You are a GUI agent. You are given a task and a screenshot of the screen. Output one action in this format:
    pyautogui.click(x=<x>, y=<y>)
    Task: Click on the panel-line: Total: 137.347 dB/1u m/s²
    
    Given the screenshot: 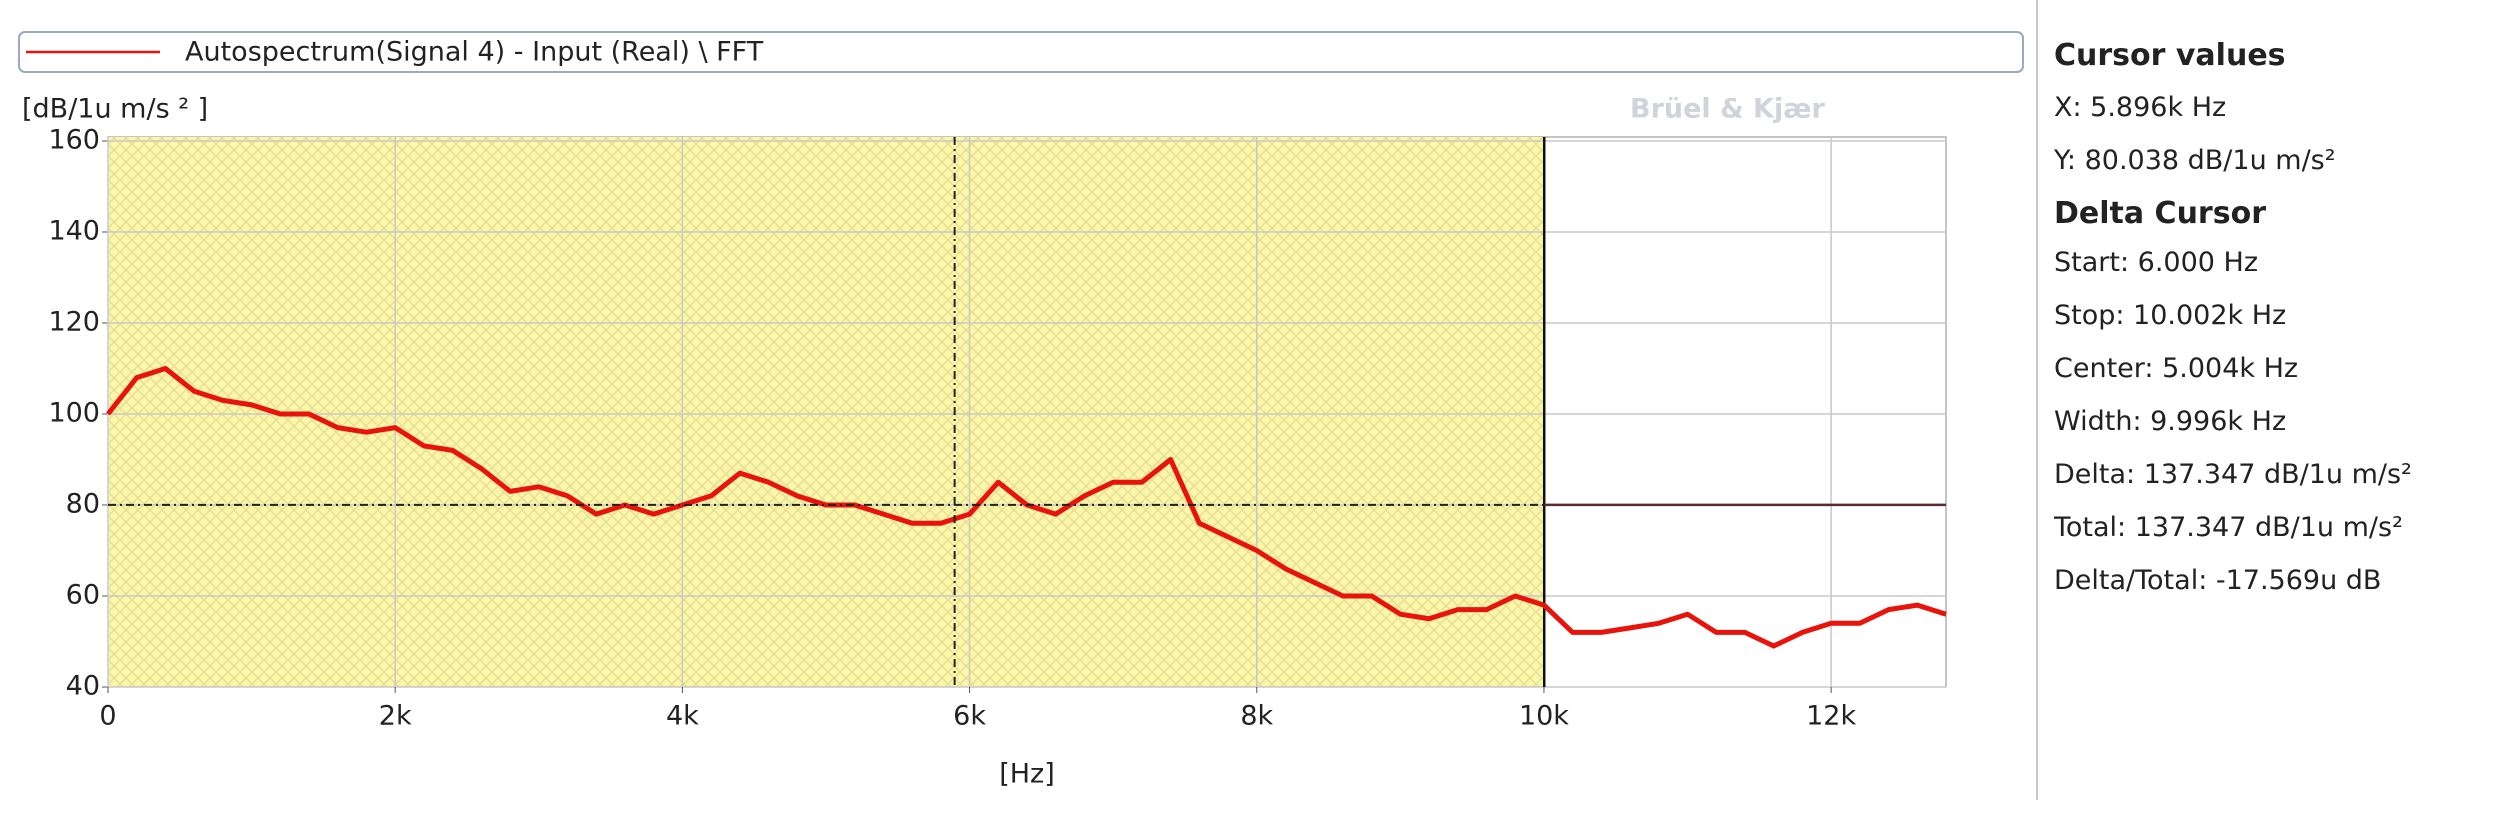 What is the action you would take?
    pyautogui.click(x=2228, y=527)
    